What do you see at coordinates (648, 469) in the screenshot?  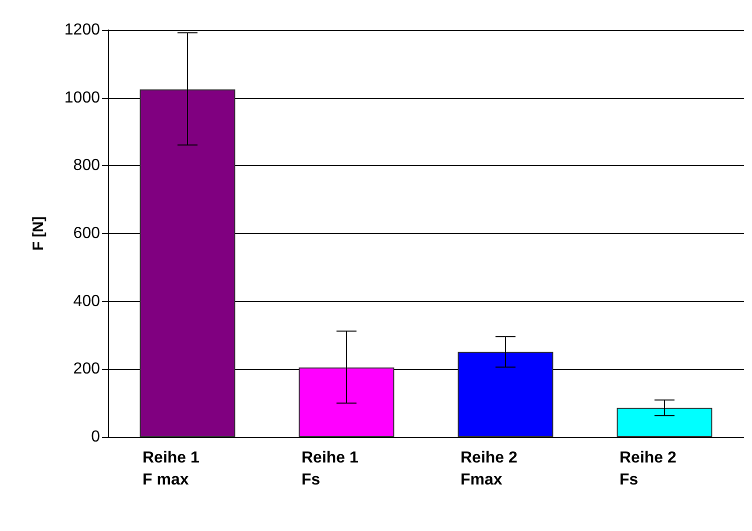 I see `x-tick-label: Reihe 2 Fs` at bounding box center [648, 469].